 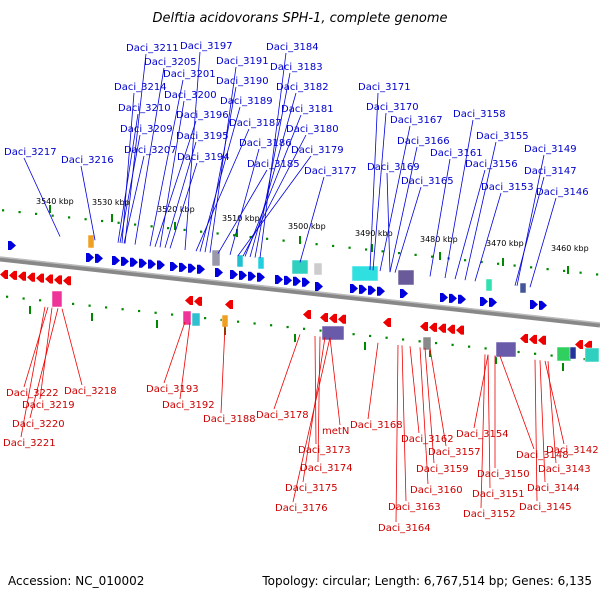 I want to click on gene-label-daci-3209: Daci_3209, so click(x=146, y=129).